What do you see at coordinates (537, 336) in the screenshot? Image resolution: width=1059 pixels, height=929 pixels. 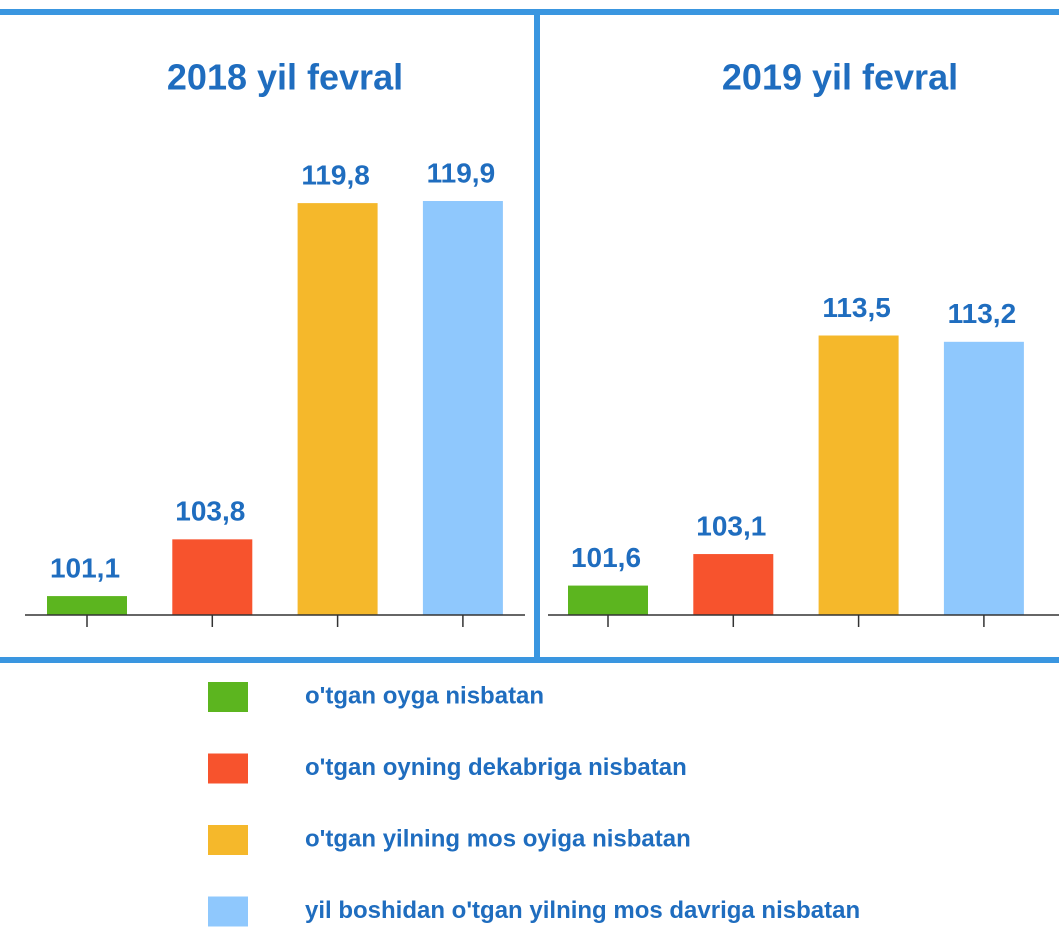 I see `divider` at bounding box center [537, 336].